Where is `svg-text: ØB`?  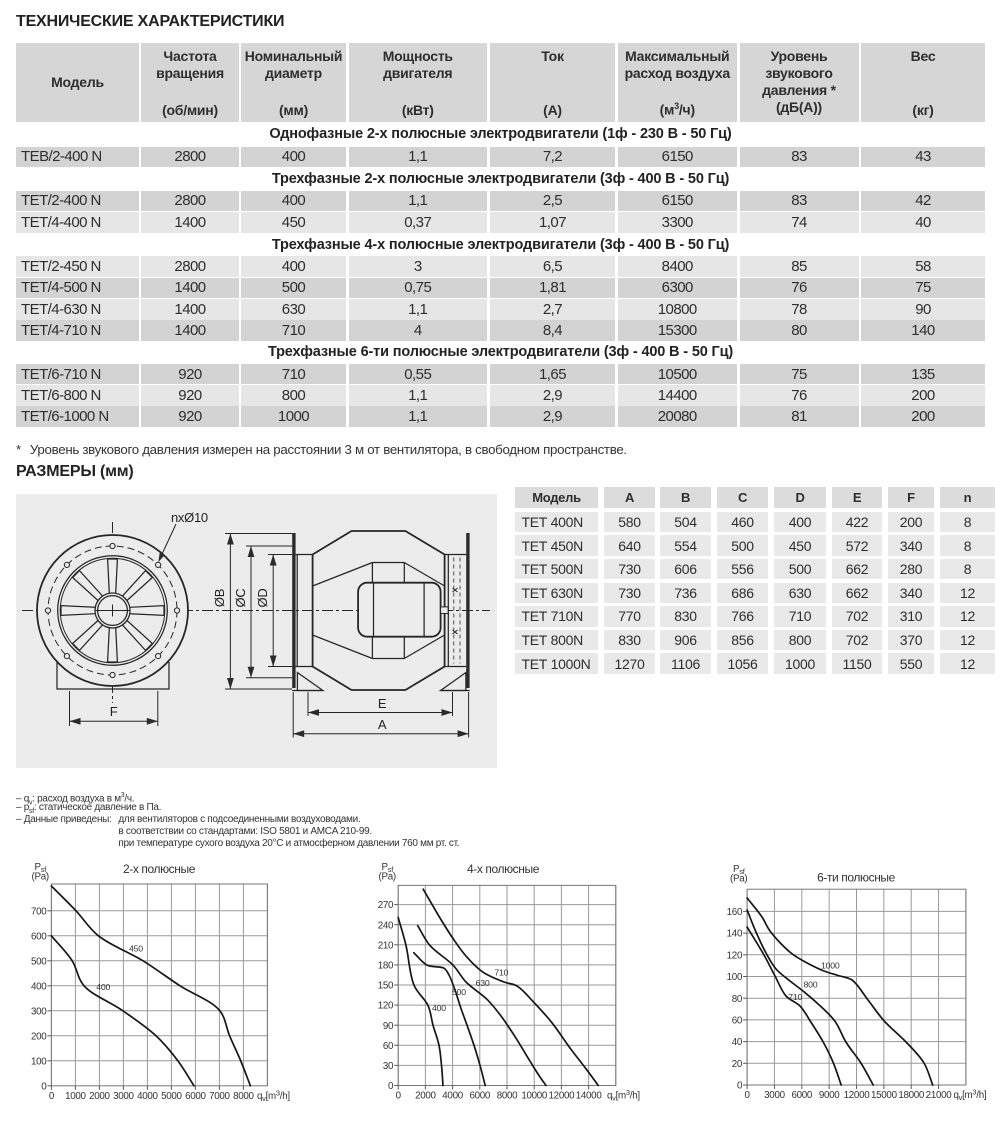
svg-text: ØB is located at coordinates (219, 598).